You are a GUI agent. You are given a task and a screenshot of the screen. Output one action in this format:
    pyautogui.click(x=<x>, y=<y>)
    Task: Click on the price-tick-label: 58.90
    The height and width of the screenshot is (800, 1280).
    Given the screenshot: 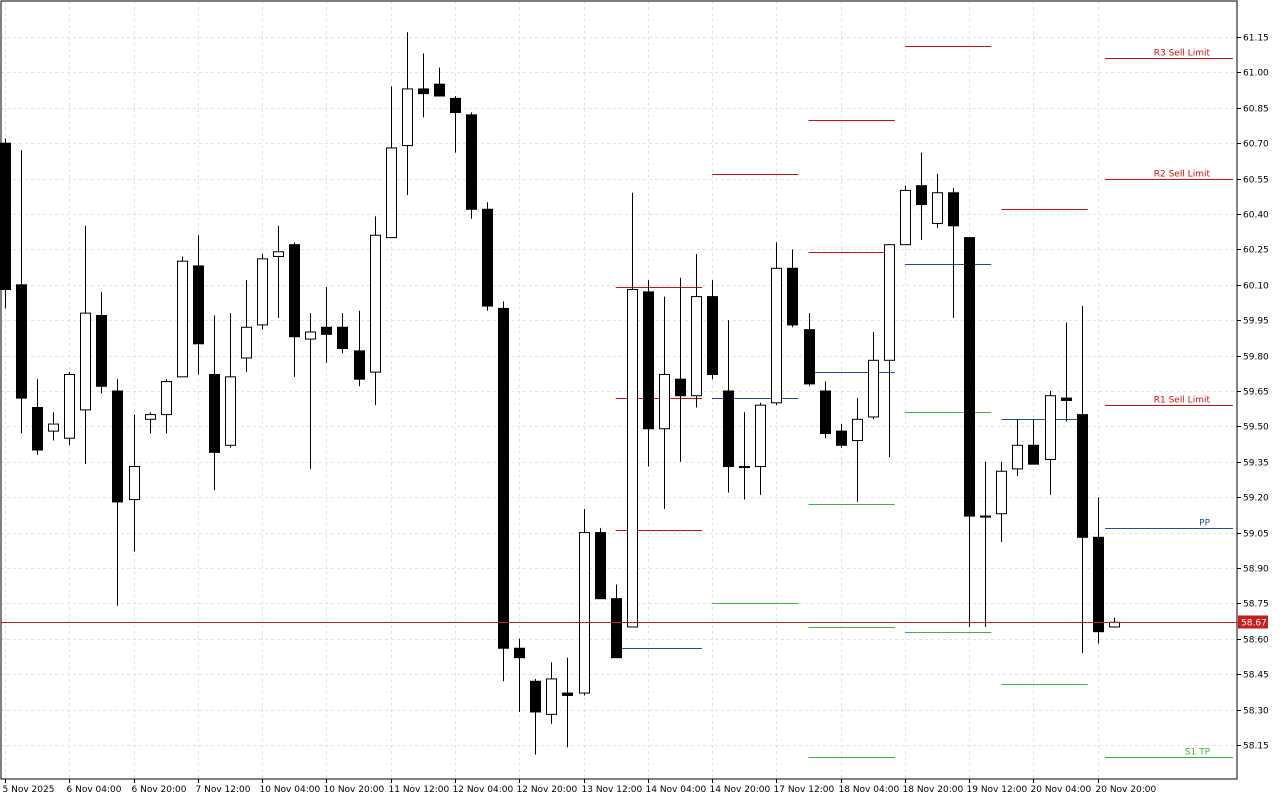 What is the action you would take?
    pyautogui.click(x=1256, y=570)
    